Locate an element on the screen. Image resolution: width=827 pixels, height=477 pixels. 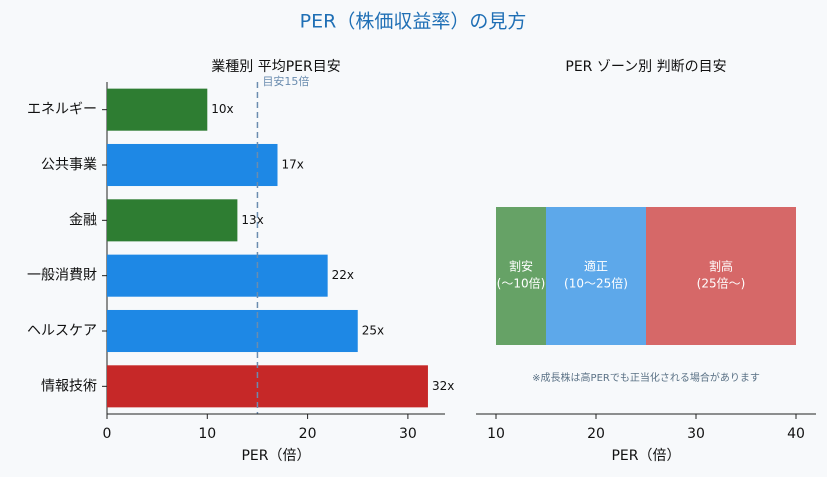
y-tick-label: 公共事業 is located at coordinates (69, 165).